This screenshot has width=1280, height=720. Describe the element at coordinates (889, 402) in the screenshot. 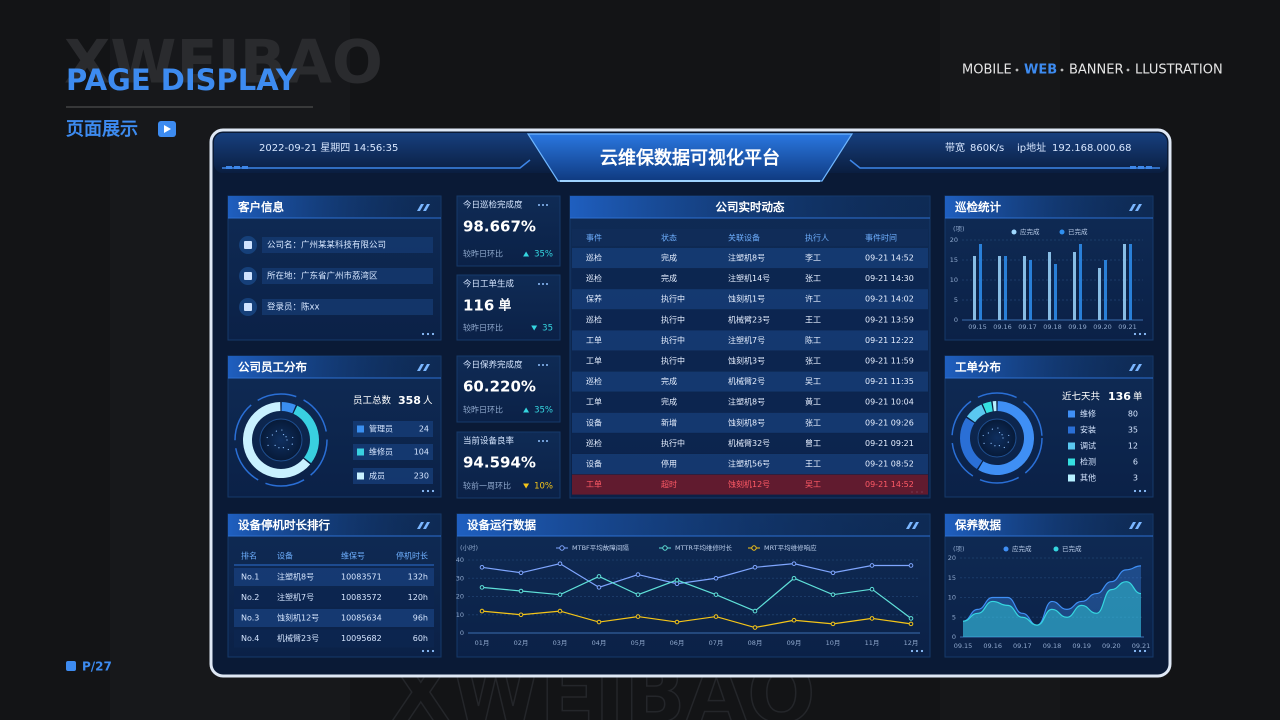

I see `table-cell: 09-21 10:04` at that location.